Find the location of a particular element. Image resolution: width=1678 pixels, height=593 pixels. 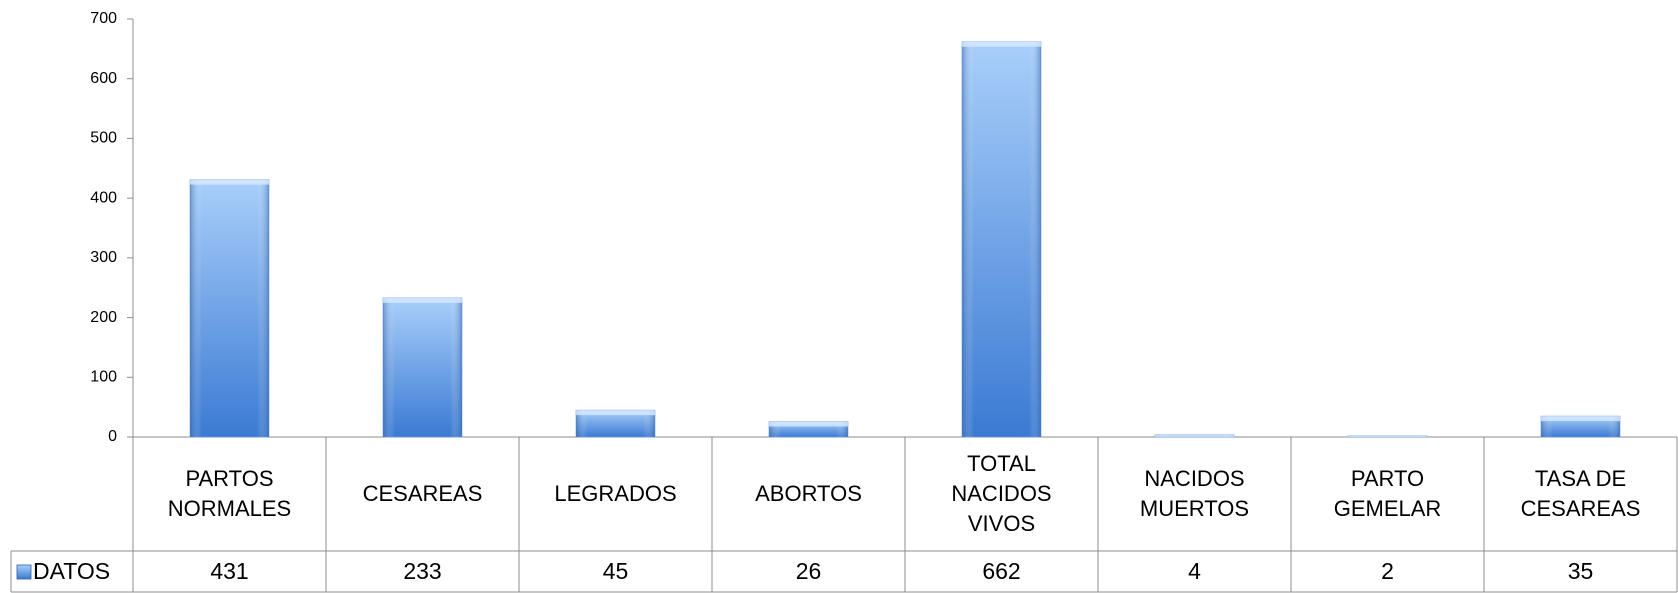

y-tick-label: 200 is located at coordinates (103, 317).